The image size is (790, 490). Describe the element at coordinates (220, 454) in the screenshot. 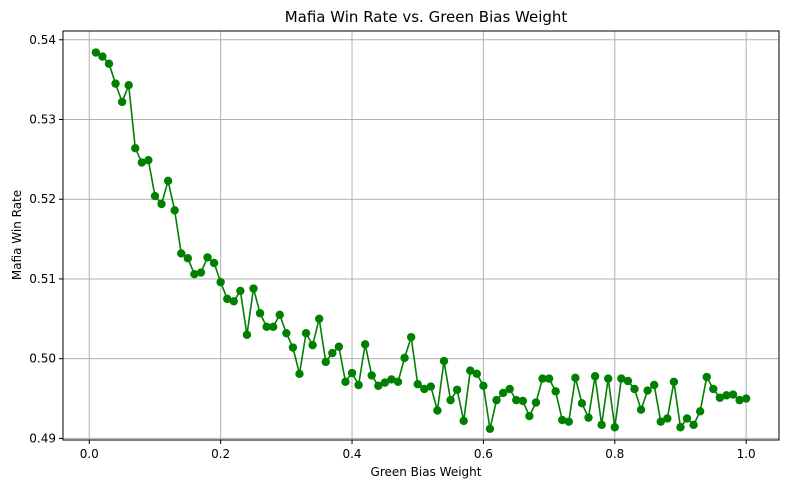

I see `x-tick-label: 0.2` at that location.